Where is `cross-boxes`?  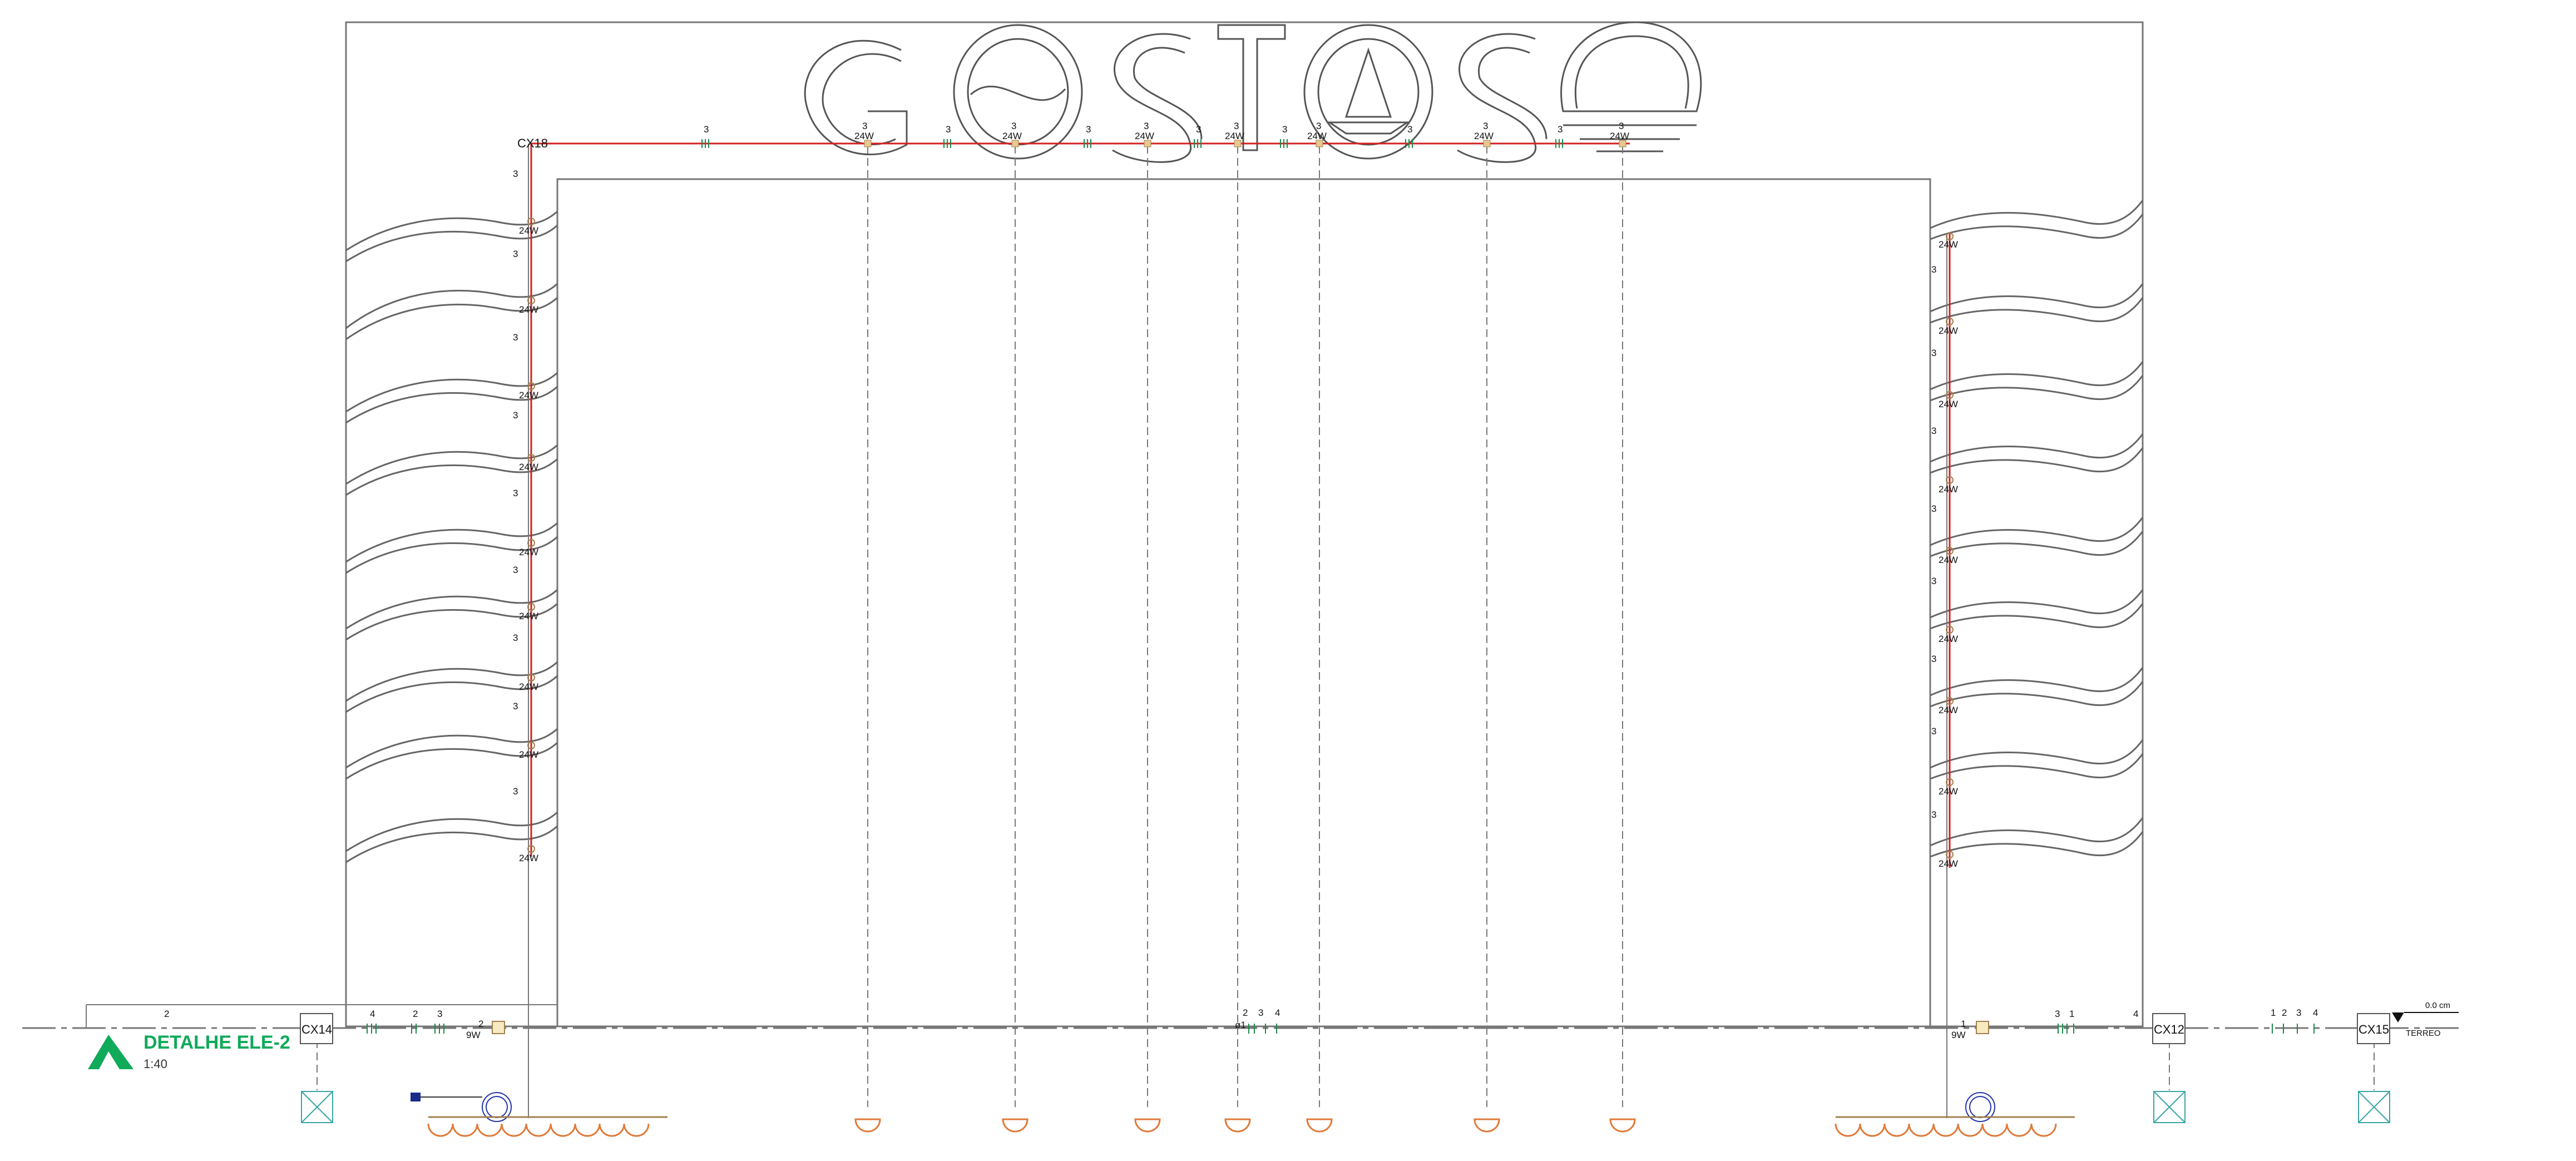 cross-boxes is located at coordinates (1345, 1107).